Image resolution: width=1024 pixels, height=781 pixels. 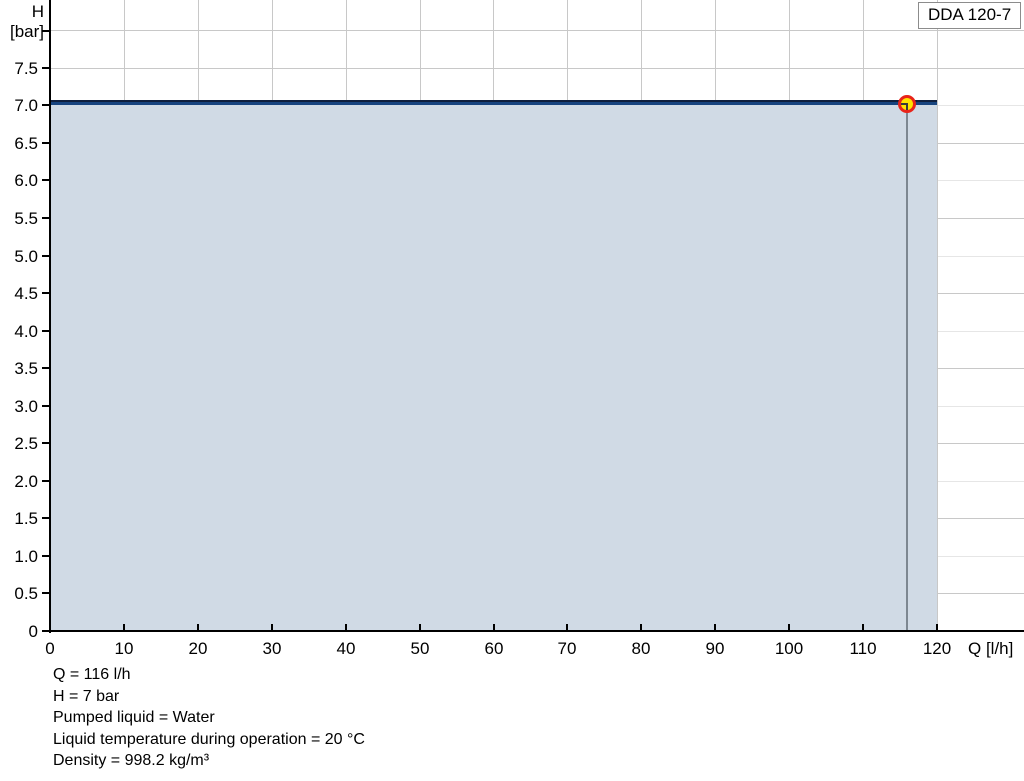 What do you see at coordinates (33, 631) in the screenshot?
I see `y-tick-label: 0` at bounding box center [33, 631].